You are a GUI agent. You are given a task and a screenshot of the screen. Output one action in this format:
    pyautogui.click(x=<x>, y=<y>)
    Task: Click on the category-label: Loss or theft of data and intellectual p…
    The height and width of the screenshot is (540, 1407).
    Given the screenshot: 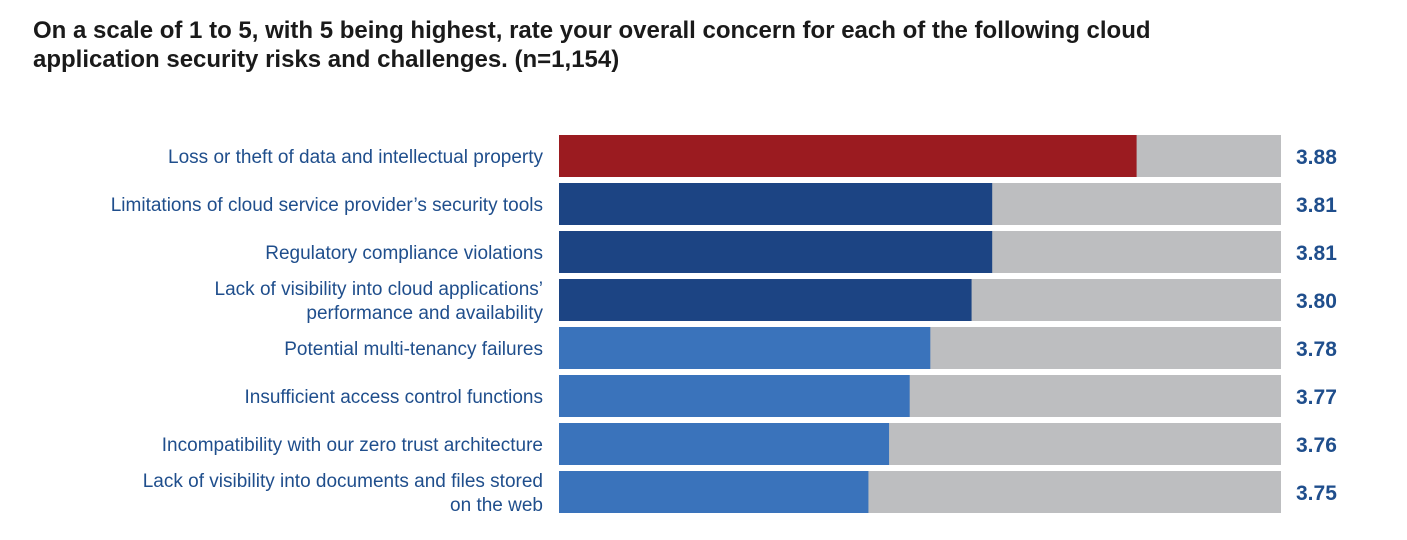 What is the action you would take?
    pyautogui.click(x=355, y=157)
    